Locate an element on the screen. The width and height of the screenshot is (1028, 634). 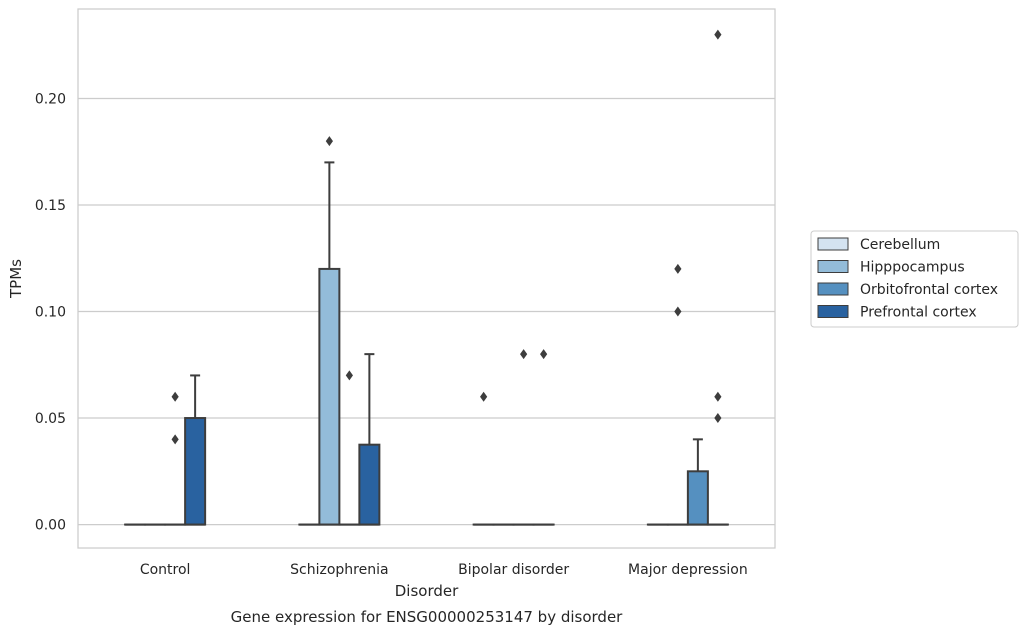
x-tick-label: Control is located at coordinates (165, 570).